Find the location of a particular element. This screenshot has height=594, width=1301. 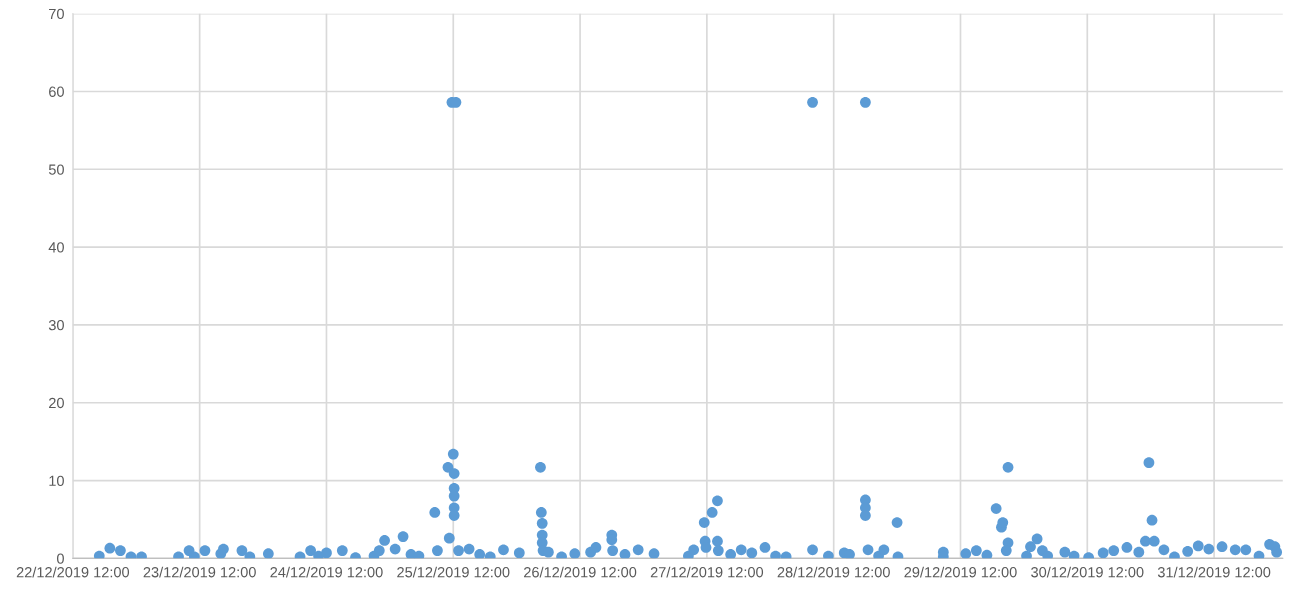

y-tick-label: 10 is located at coordinates (56, 480).